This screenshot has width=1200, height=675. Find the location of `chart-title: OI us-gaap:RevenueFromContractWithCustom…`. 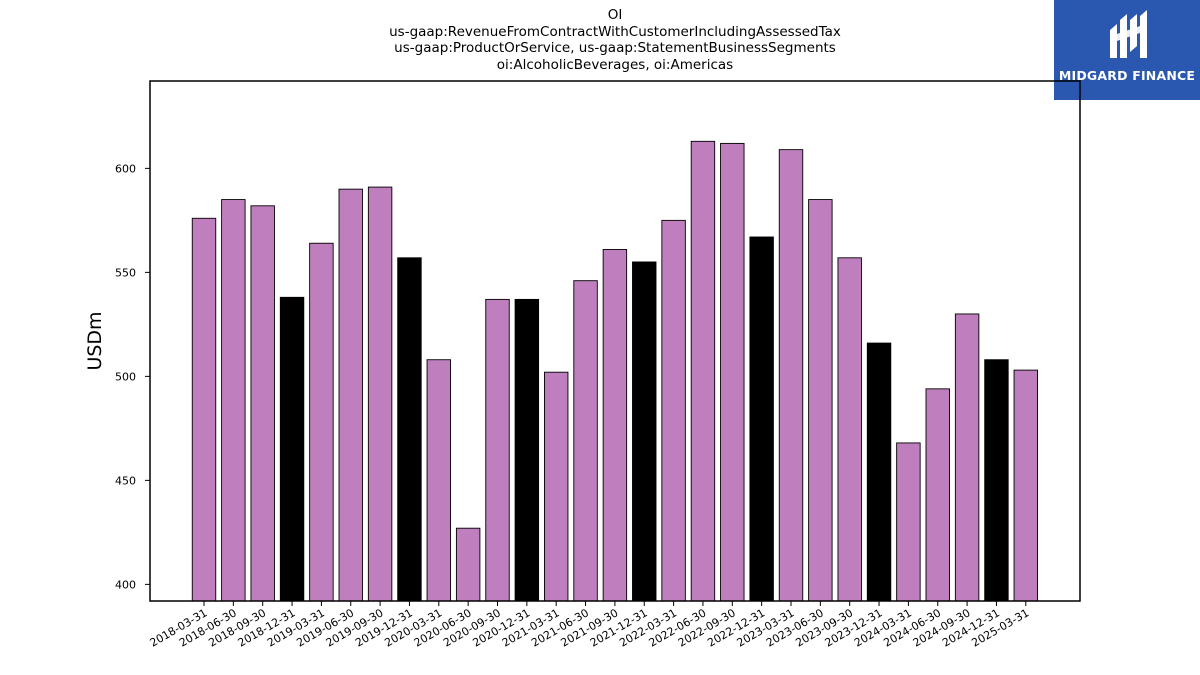

chart-title: OI us-gaap:RevenueFromContractWithCustom… is located at coordinates (615, 40).